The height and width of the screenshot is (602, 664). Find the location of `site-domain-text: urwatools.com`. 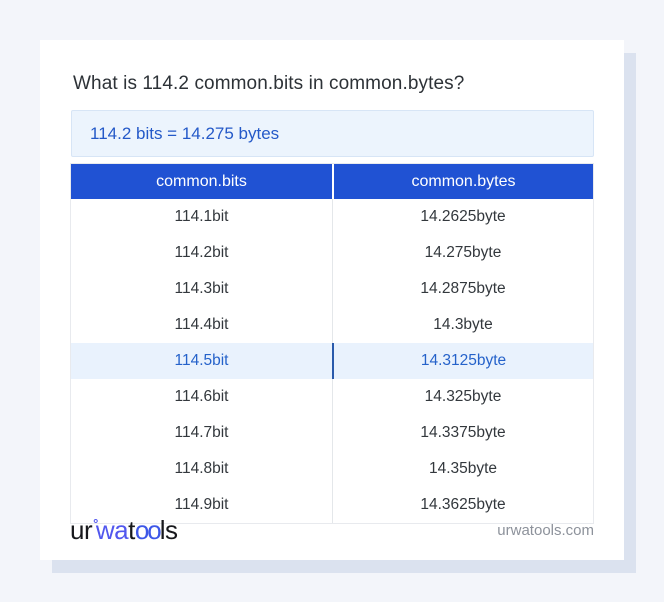

site-domain-text: urwatools.com is located at coordinates (545, 530).